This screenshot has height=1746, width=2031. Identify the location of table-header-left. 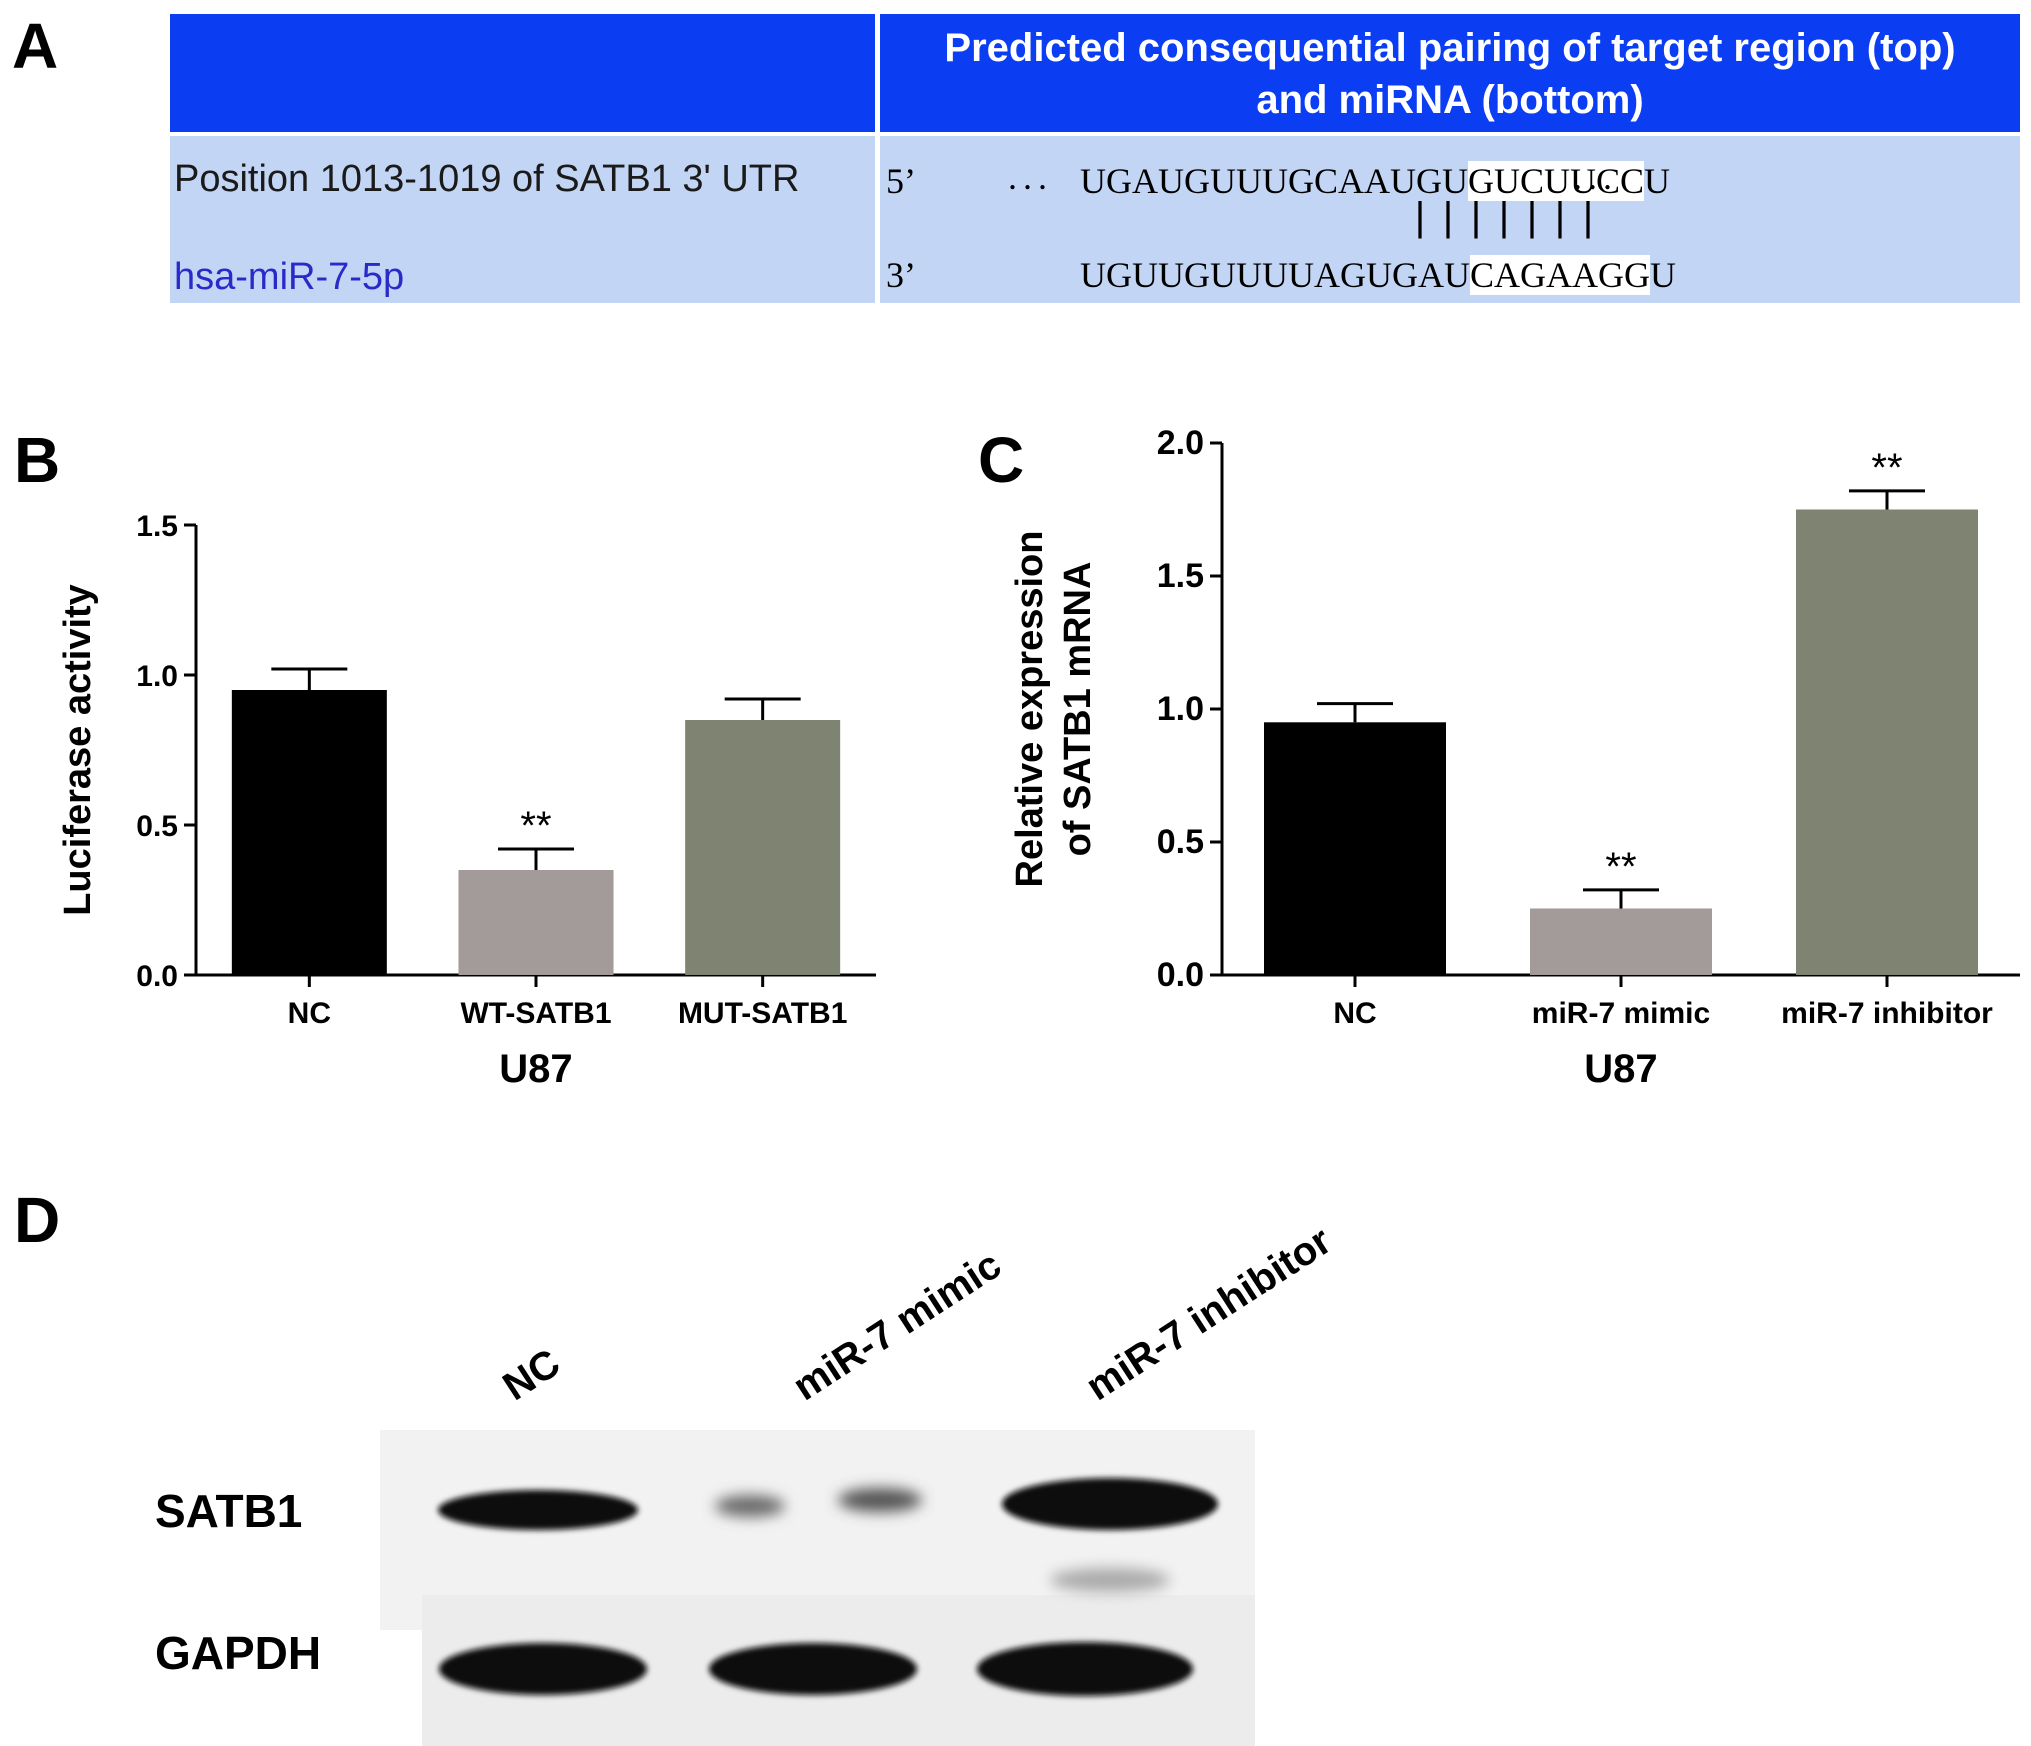
(522, 73).